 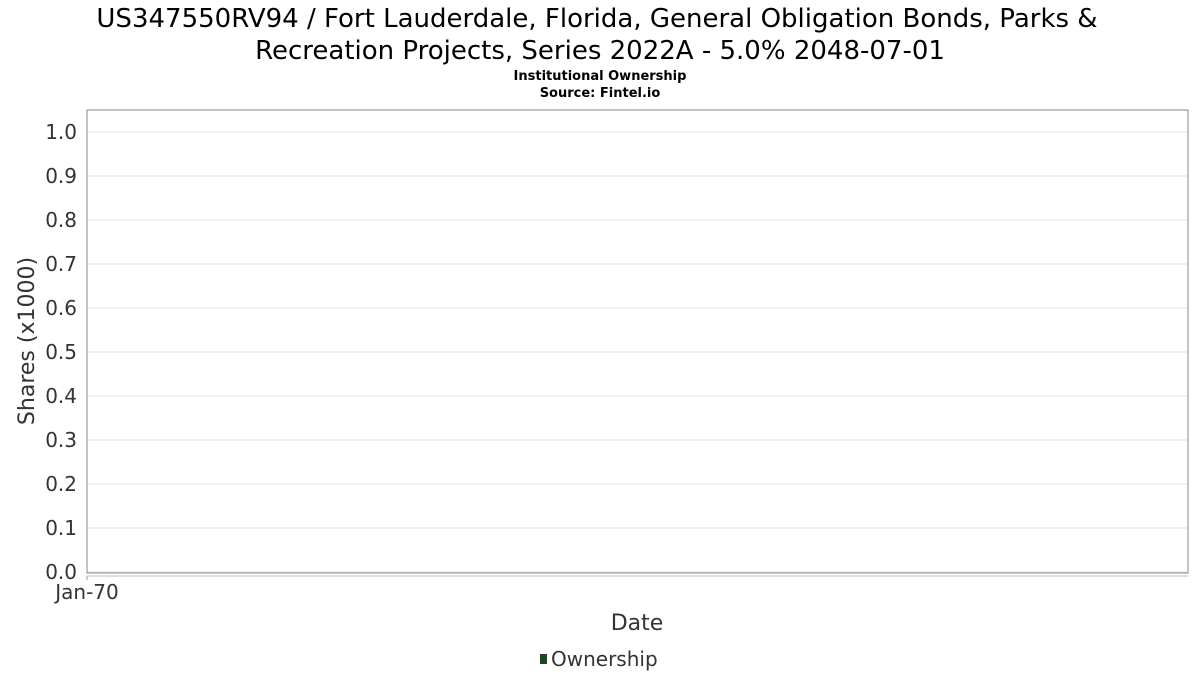 I want to click on y-tick-label: 0.9, so click(x=61, y=176).